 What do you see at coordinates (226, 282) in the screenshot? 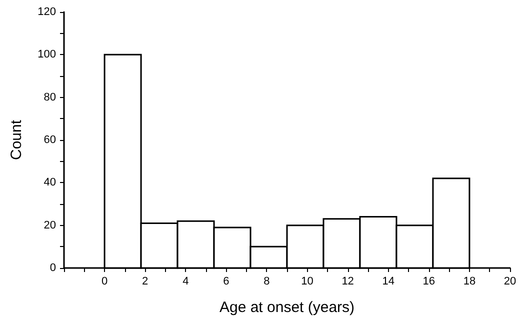
I see `x-tick-label: 6` at bounding box center [226, 282].